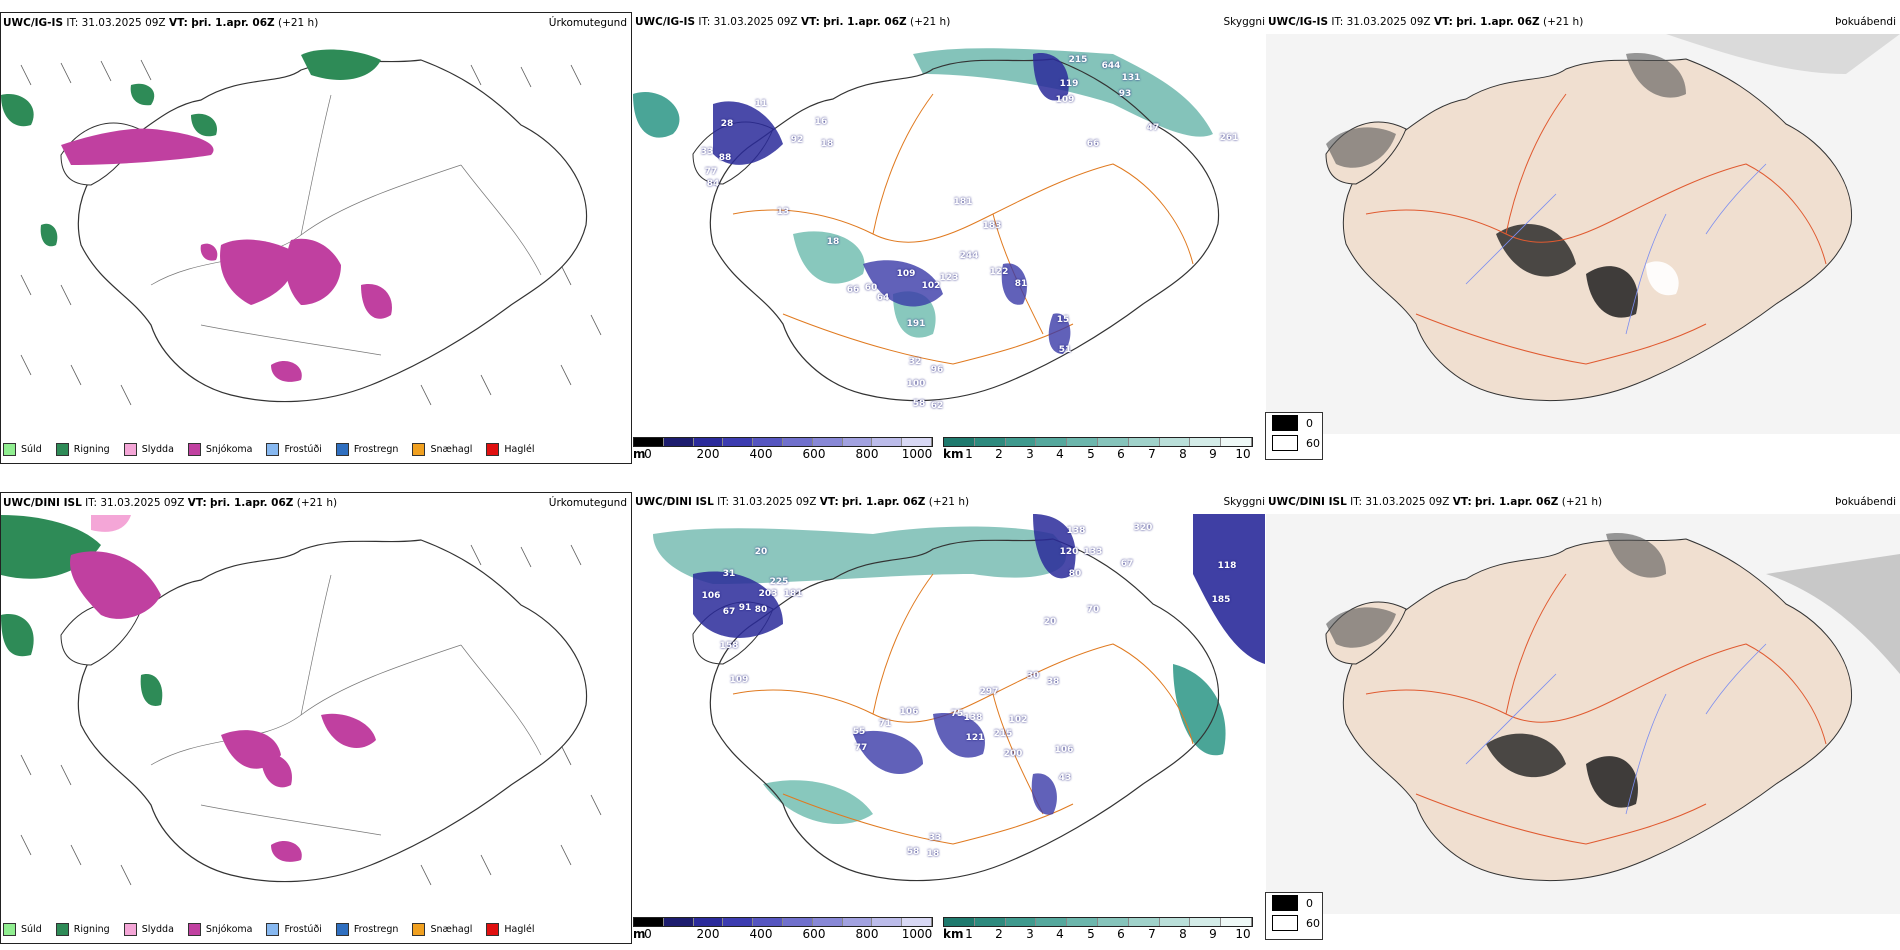  Describe the element at coordinates (1050, 622) in the screenshot. I see `cloudbase-label: 20` at that location.